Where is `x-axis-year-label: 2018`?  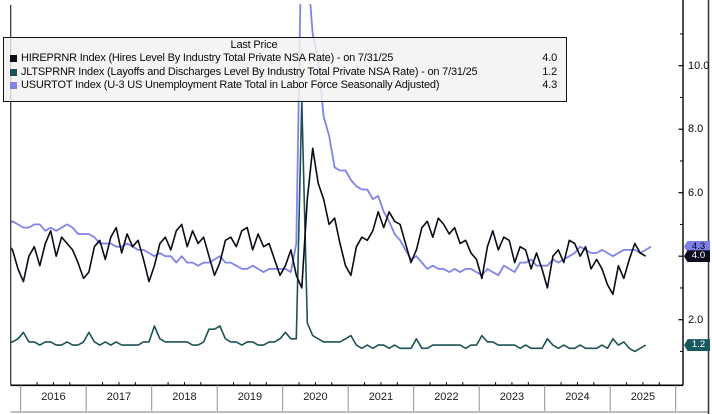
x-axis-year-label: 2018 is located at coordinates (184, 397).